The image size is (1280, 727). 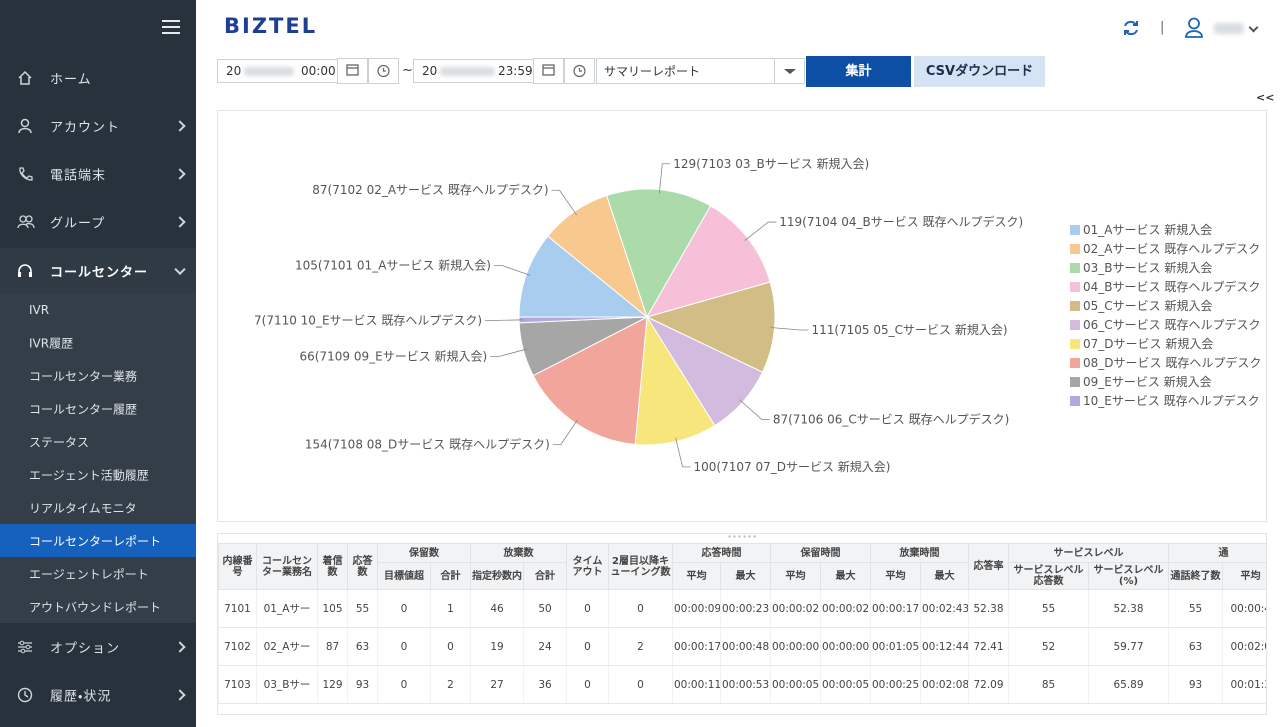 What do you see at coordinates (545, 608) in the screenshot?
I see `table-cell: 50` at bounding box center [545, 608].